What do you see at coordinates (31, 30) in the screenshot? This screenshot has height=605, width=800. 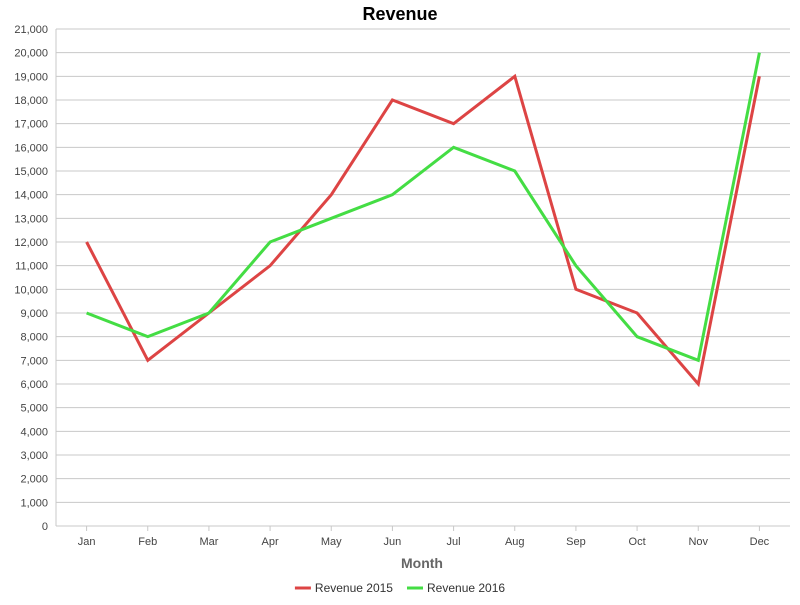 I see `y-tick-label: 21,000` at bounding box center [31, 30].